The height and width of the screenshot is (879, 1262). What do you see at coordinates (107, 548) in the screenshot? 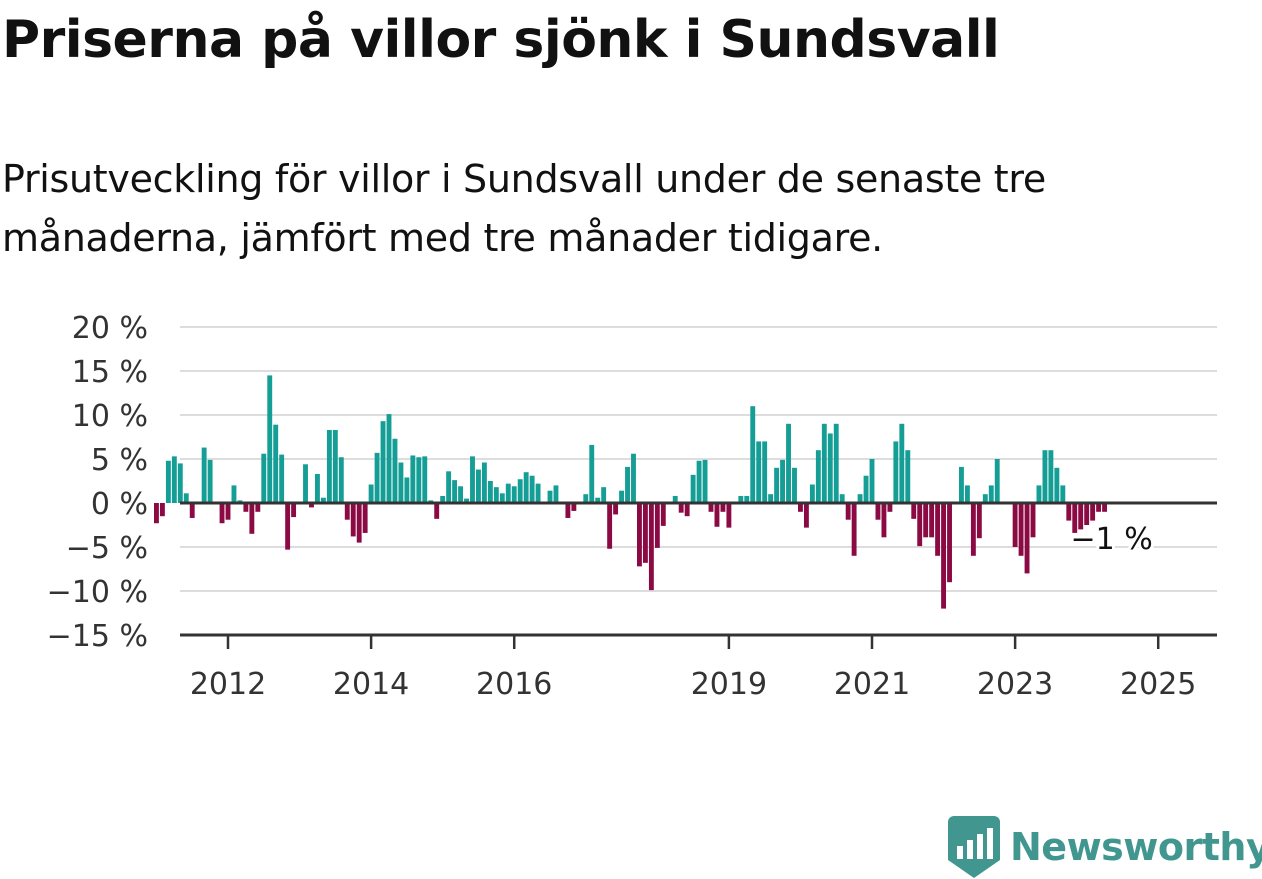
I see `y-tick-label: −5 %` at bounding box center [107, 548].